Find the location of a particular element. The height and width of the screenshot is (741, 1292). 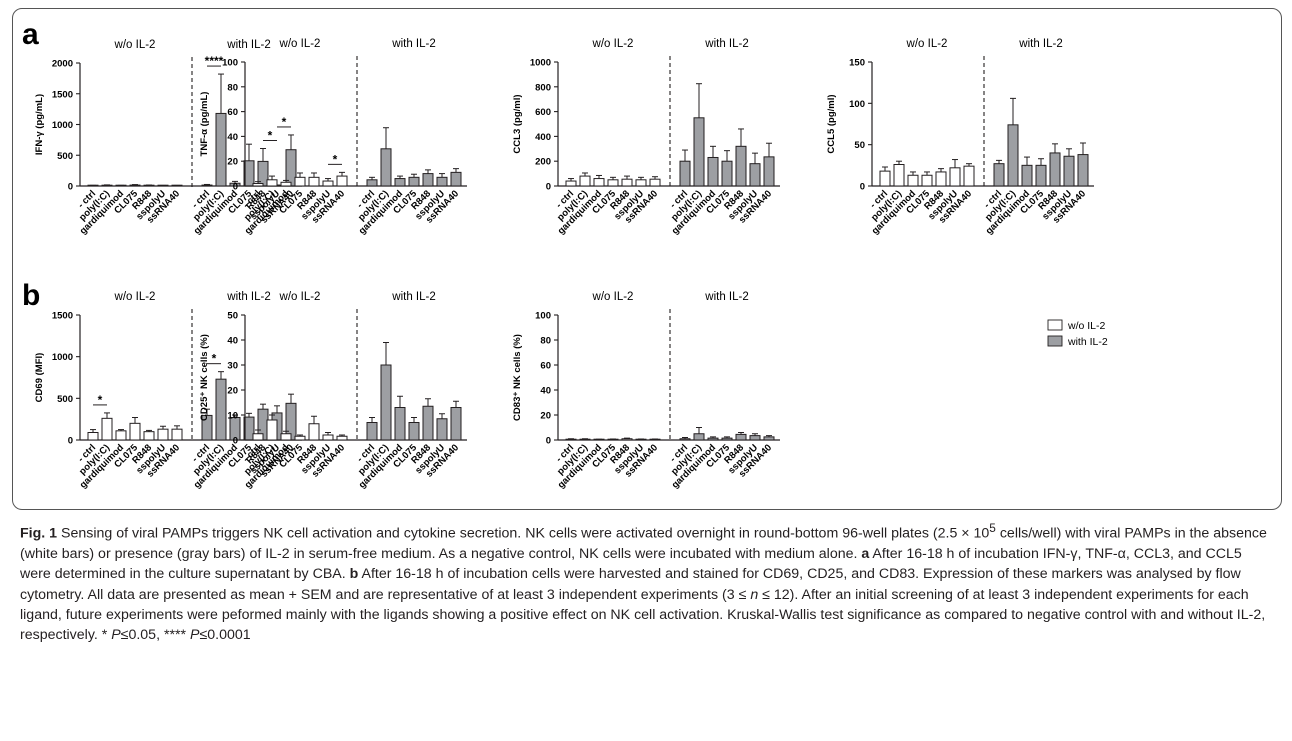

y-axis-label: CCL5 (pg/ml) is located at coordinates (831, 123).